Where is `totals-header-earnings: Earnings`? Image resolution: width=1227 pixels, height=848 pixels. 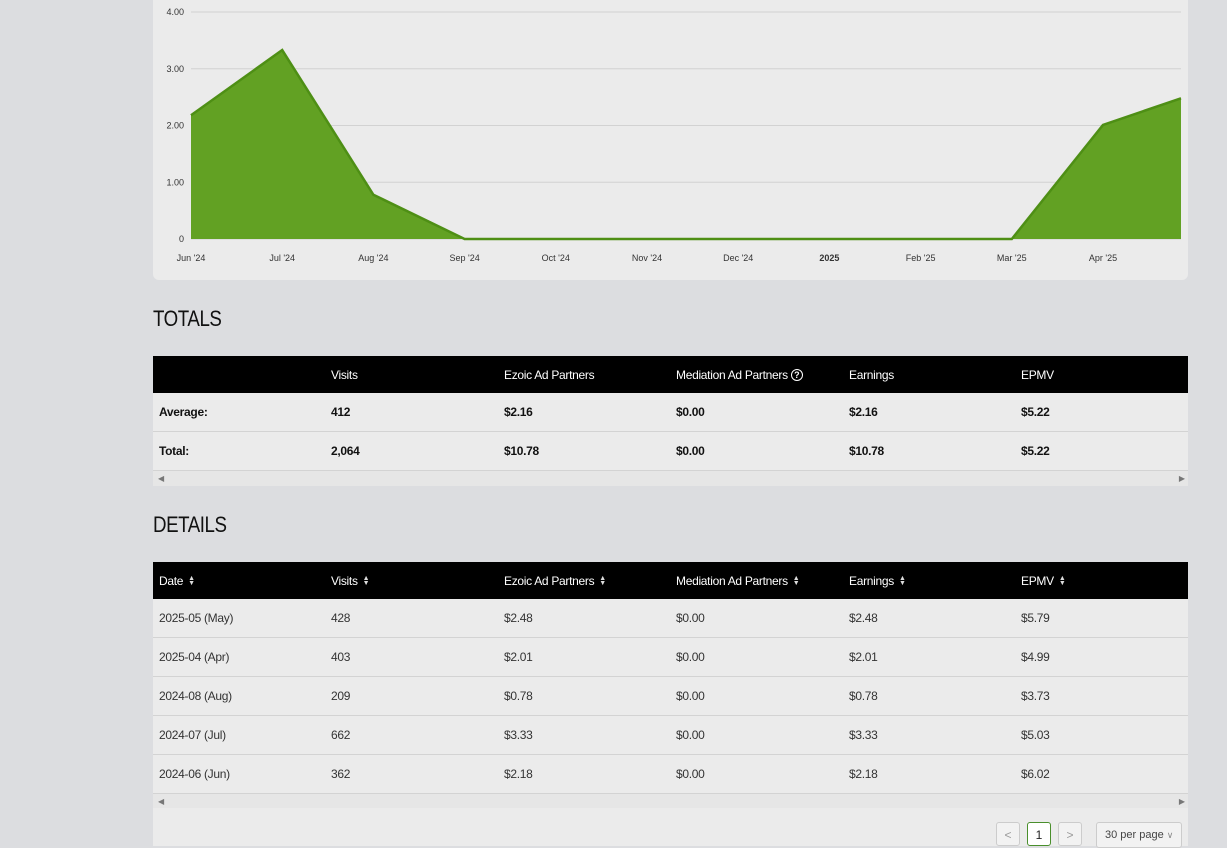
totals-header-earnings: Earnings is located at coordinates (871, 375).